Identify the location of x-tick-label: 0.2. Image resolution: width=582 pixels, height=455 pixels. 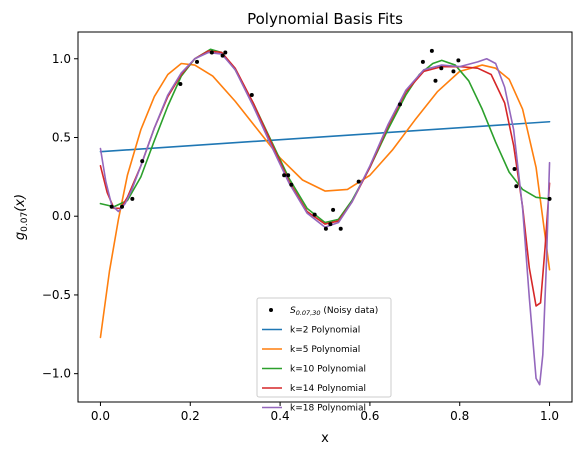
(190, 416).